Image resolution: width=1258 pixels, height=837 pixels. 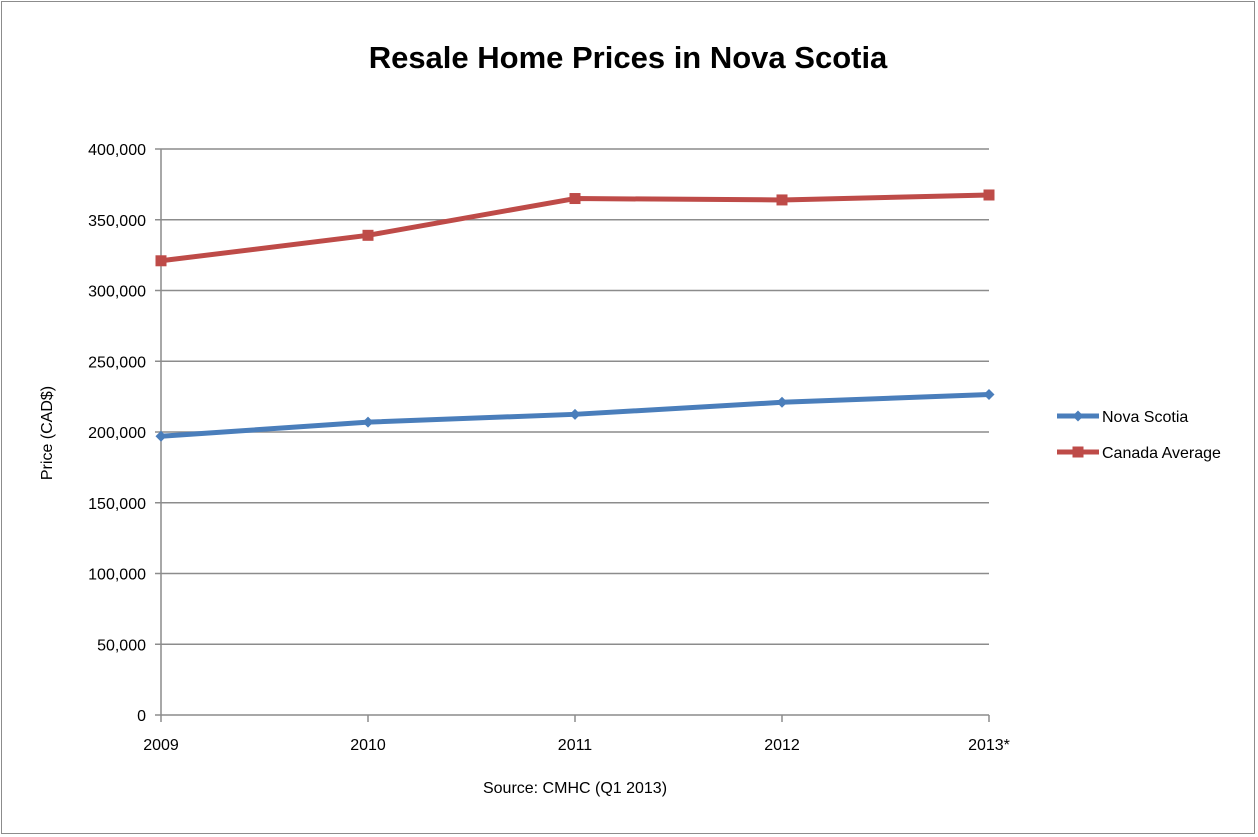 What do you see at coordinates (117, 150) in the screenshot?
I see `y-tick-label: 400,000` at bounding box center [117, 150].